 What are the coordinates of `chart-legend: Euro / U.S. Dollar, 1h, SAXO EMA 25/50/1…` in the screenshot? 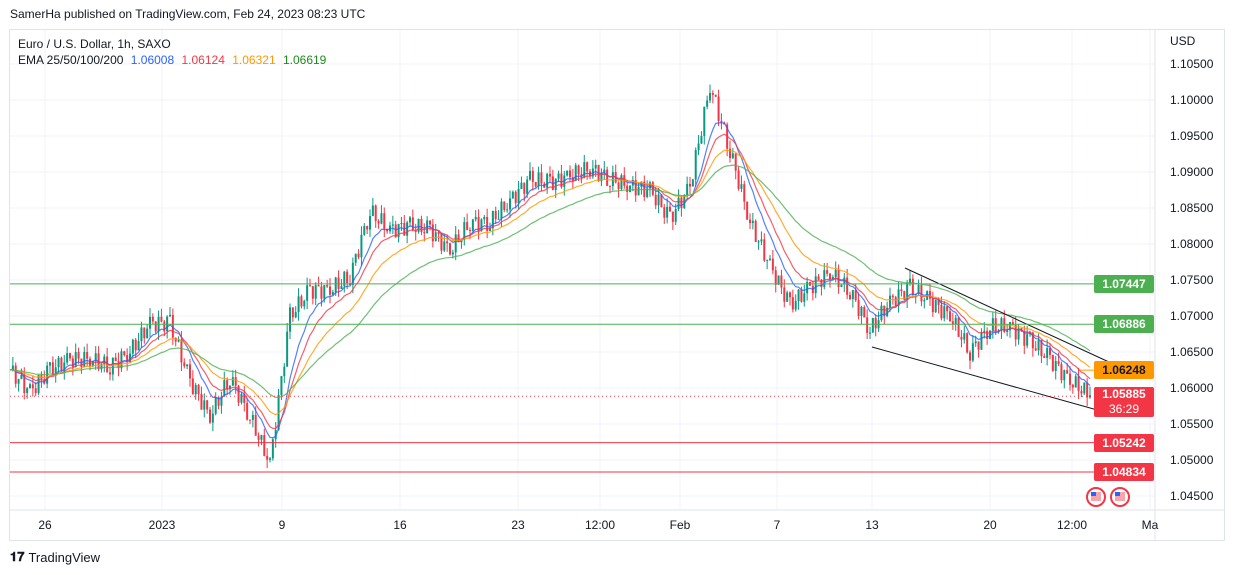 It's located at (174, 52).